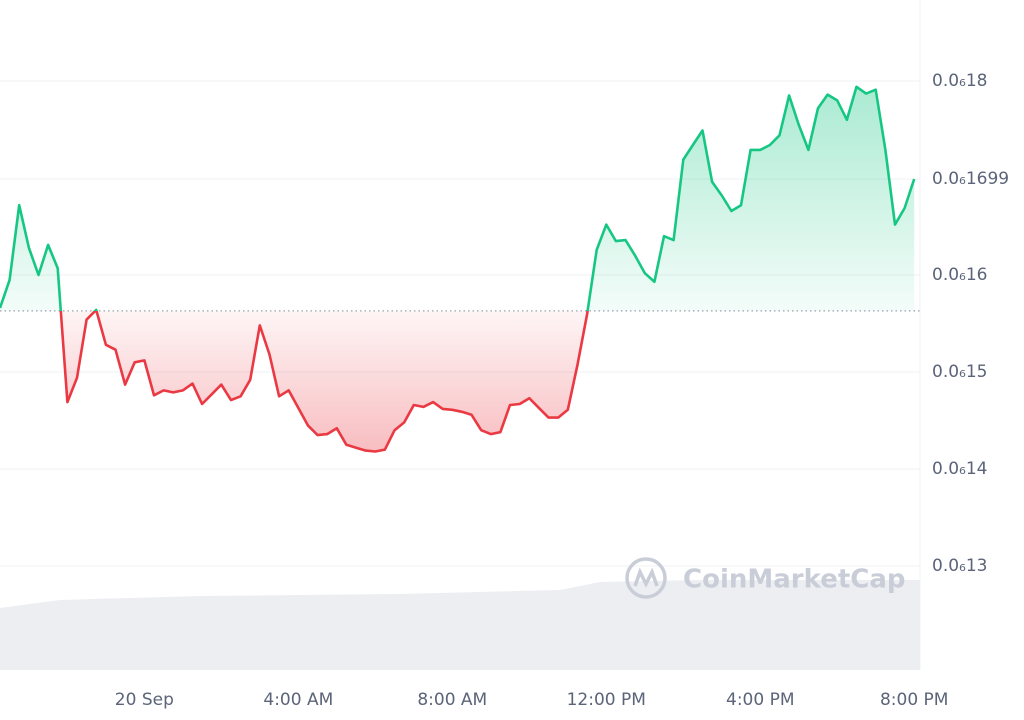 The height and width of the screenshot is (720, 1024). I want to click on x-tick-label: 4:00 AM, so click(298, 700).